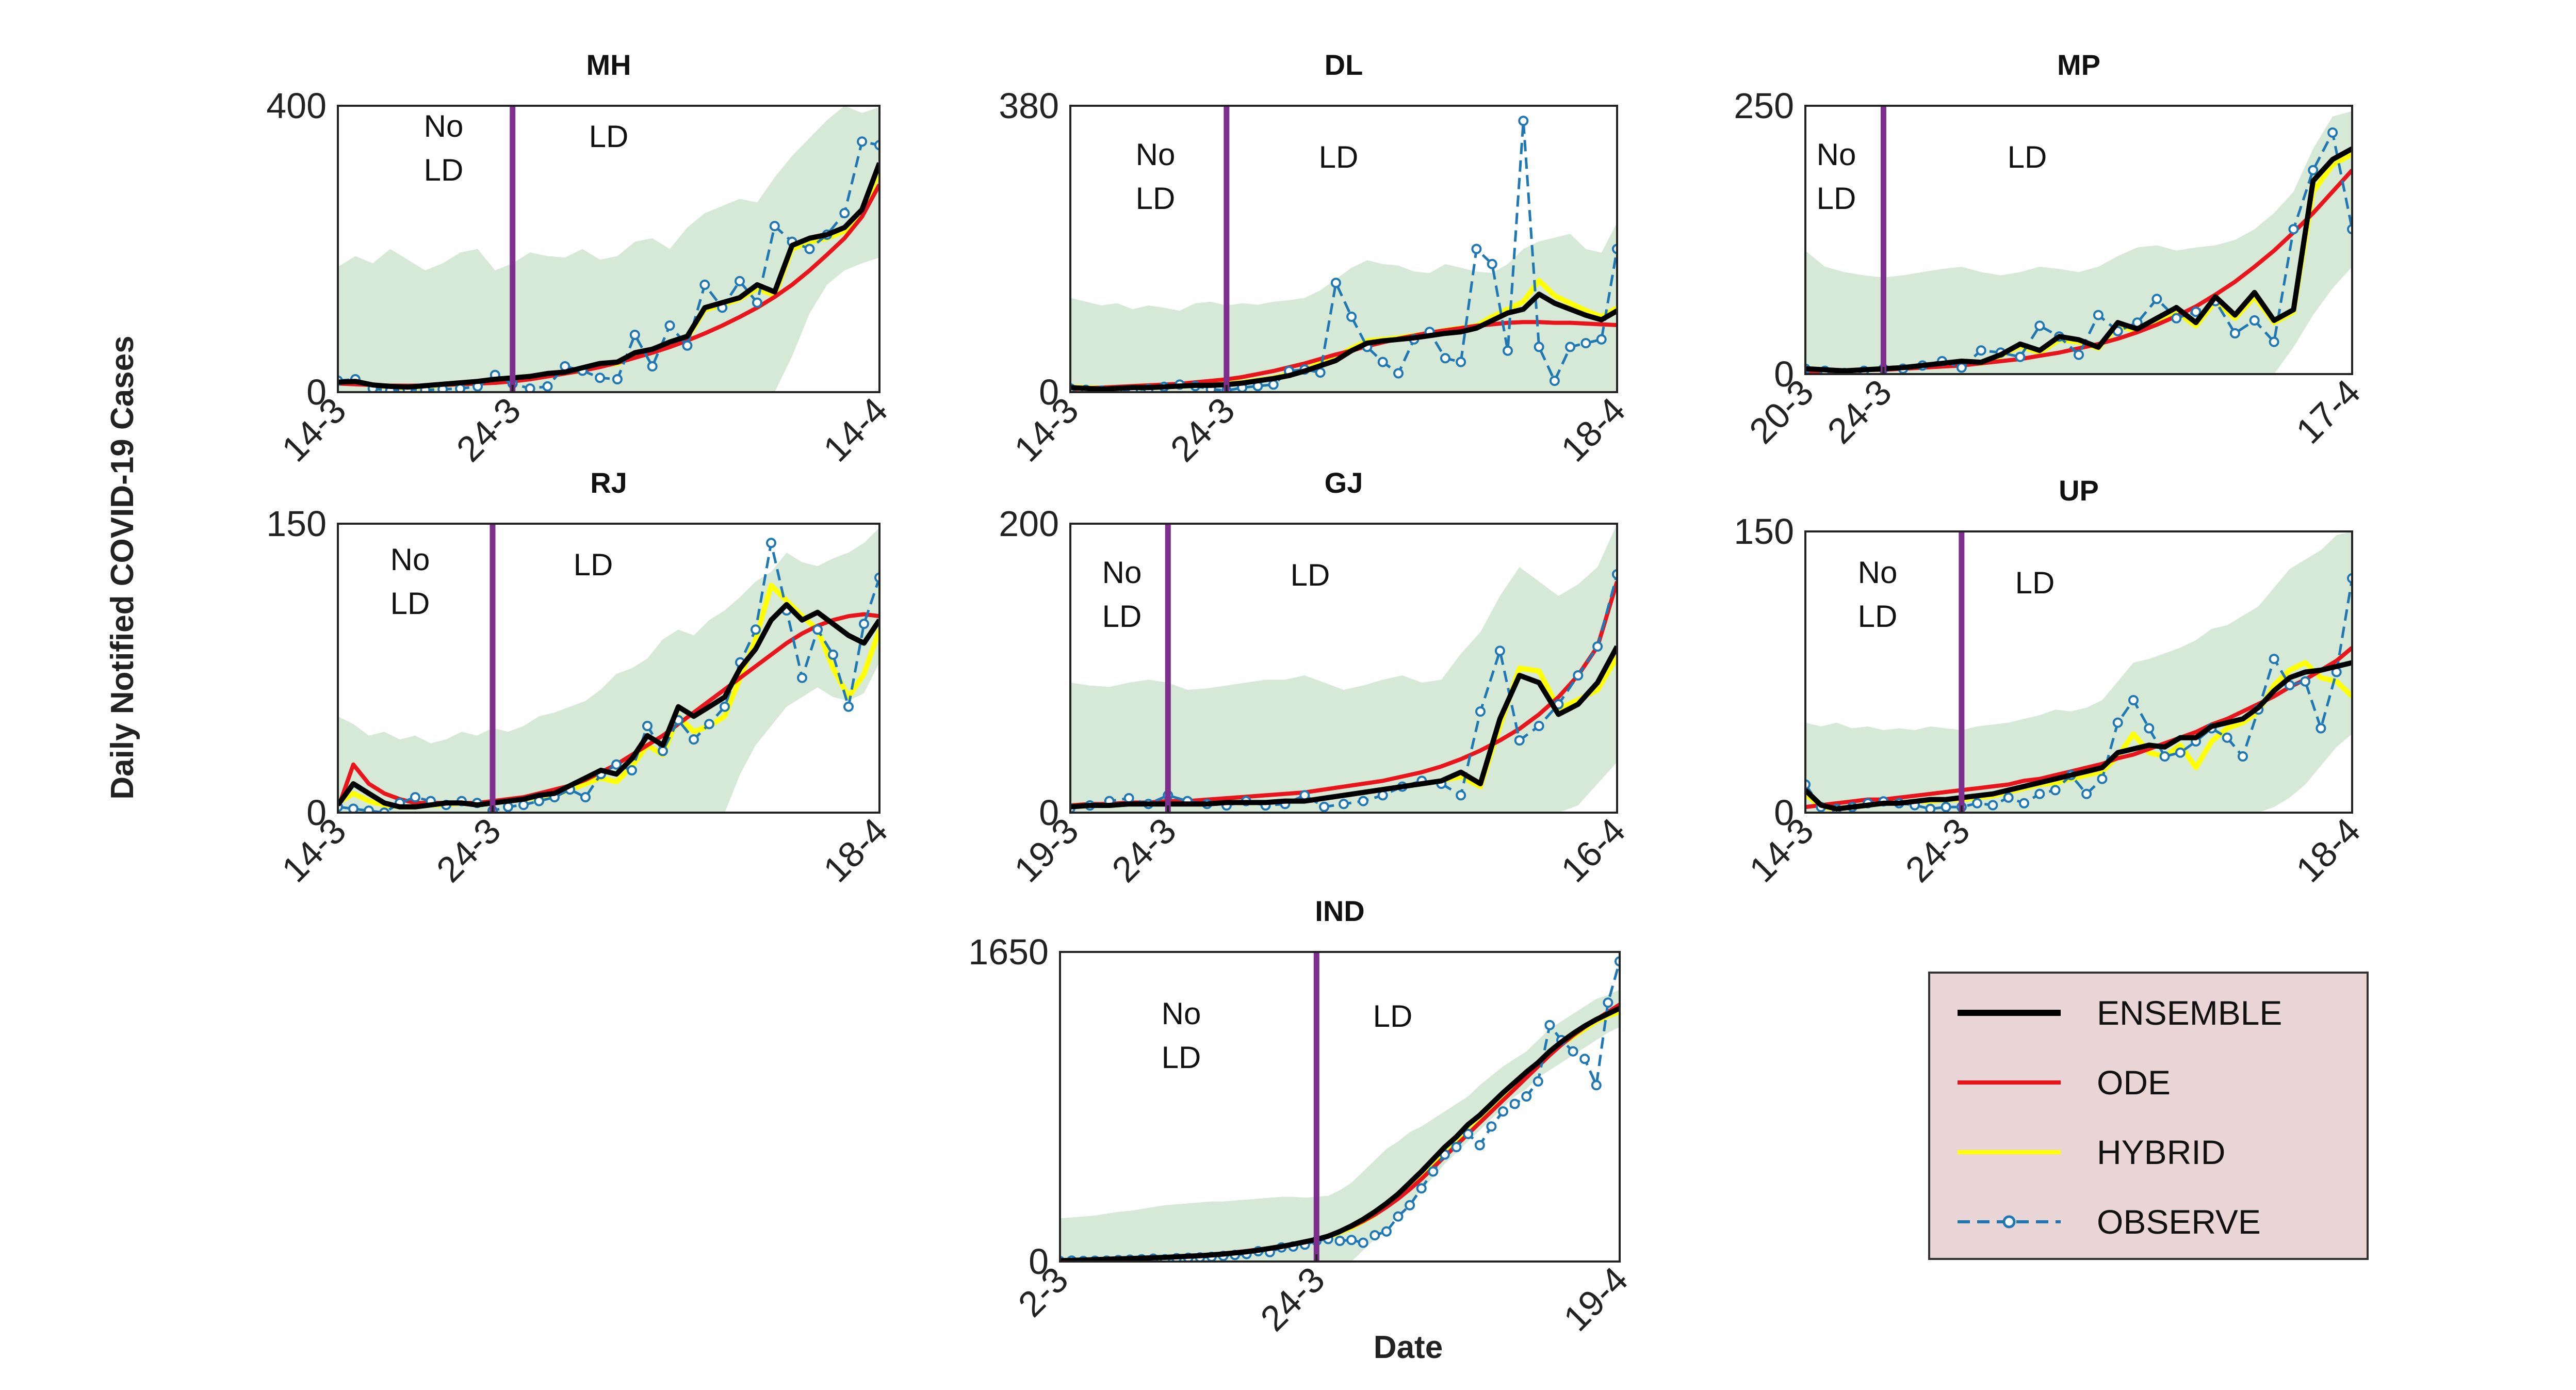 The height and width of the screenshot is (1390, 2576). Describe the element at coordinates (1046, 429) in the screenshot. I see `x-tick-label-dl: 14-3` at that location.